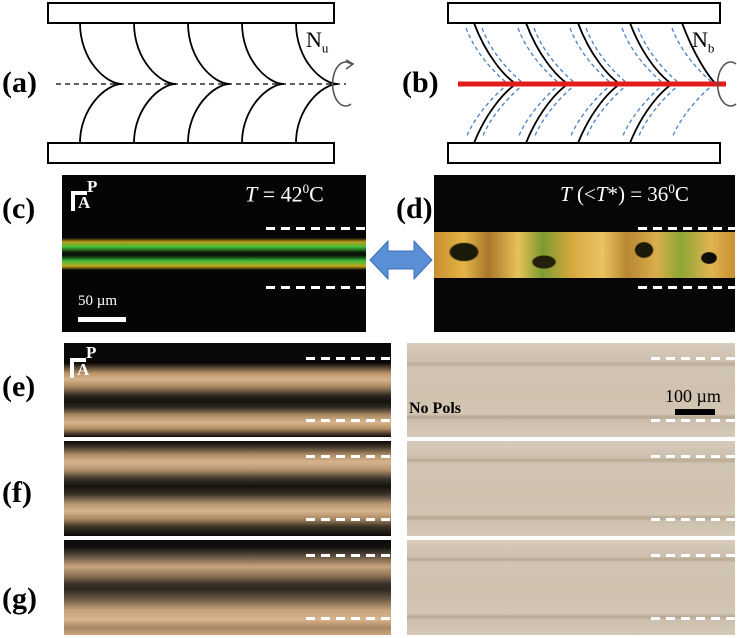 The height and width of the screenshot is (638, 737). I want to click on temperature-label-c: T = 420C, so click(284, 194).